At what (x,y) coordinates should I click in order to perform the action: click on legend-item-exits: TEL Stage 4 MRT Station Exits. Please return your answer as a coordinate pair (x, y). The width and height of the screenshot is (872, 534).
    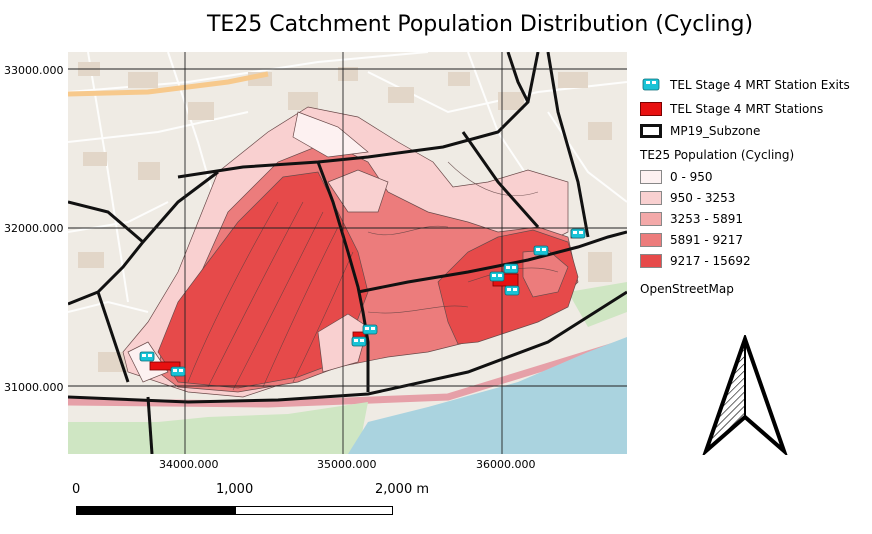
    Looking at the image, I should click on (745, 85).